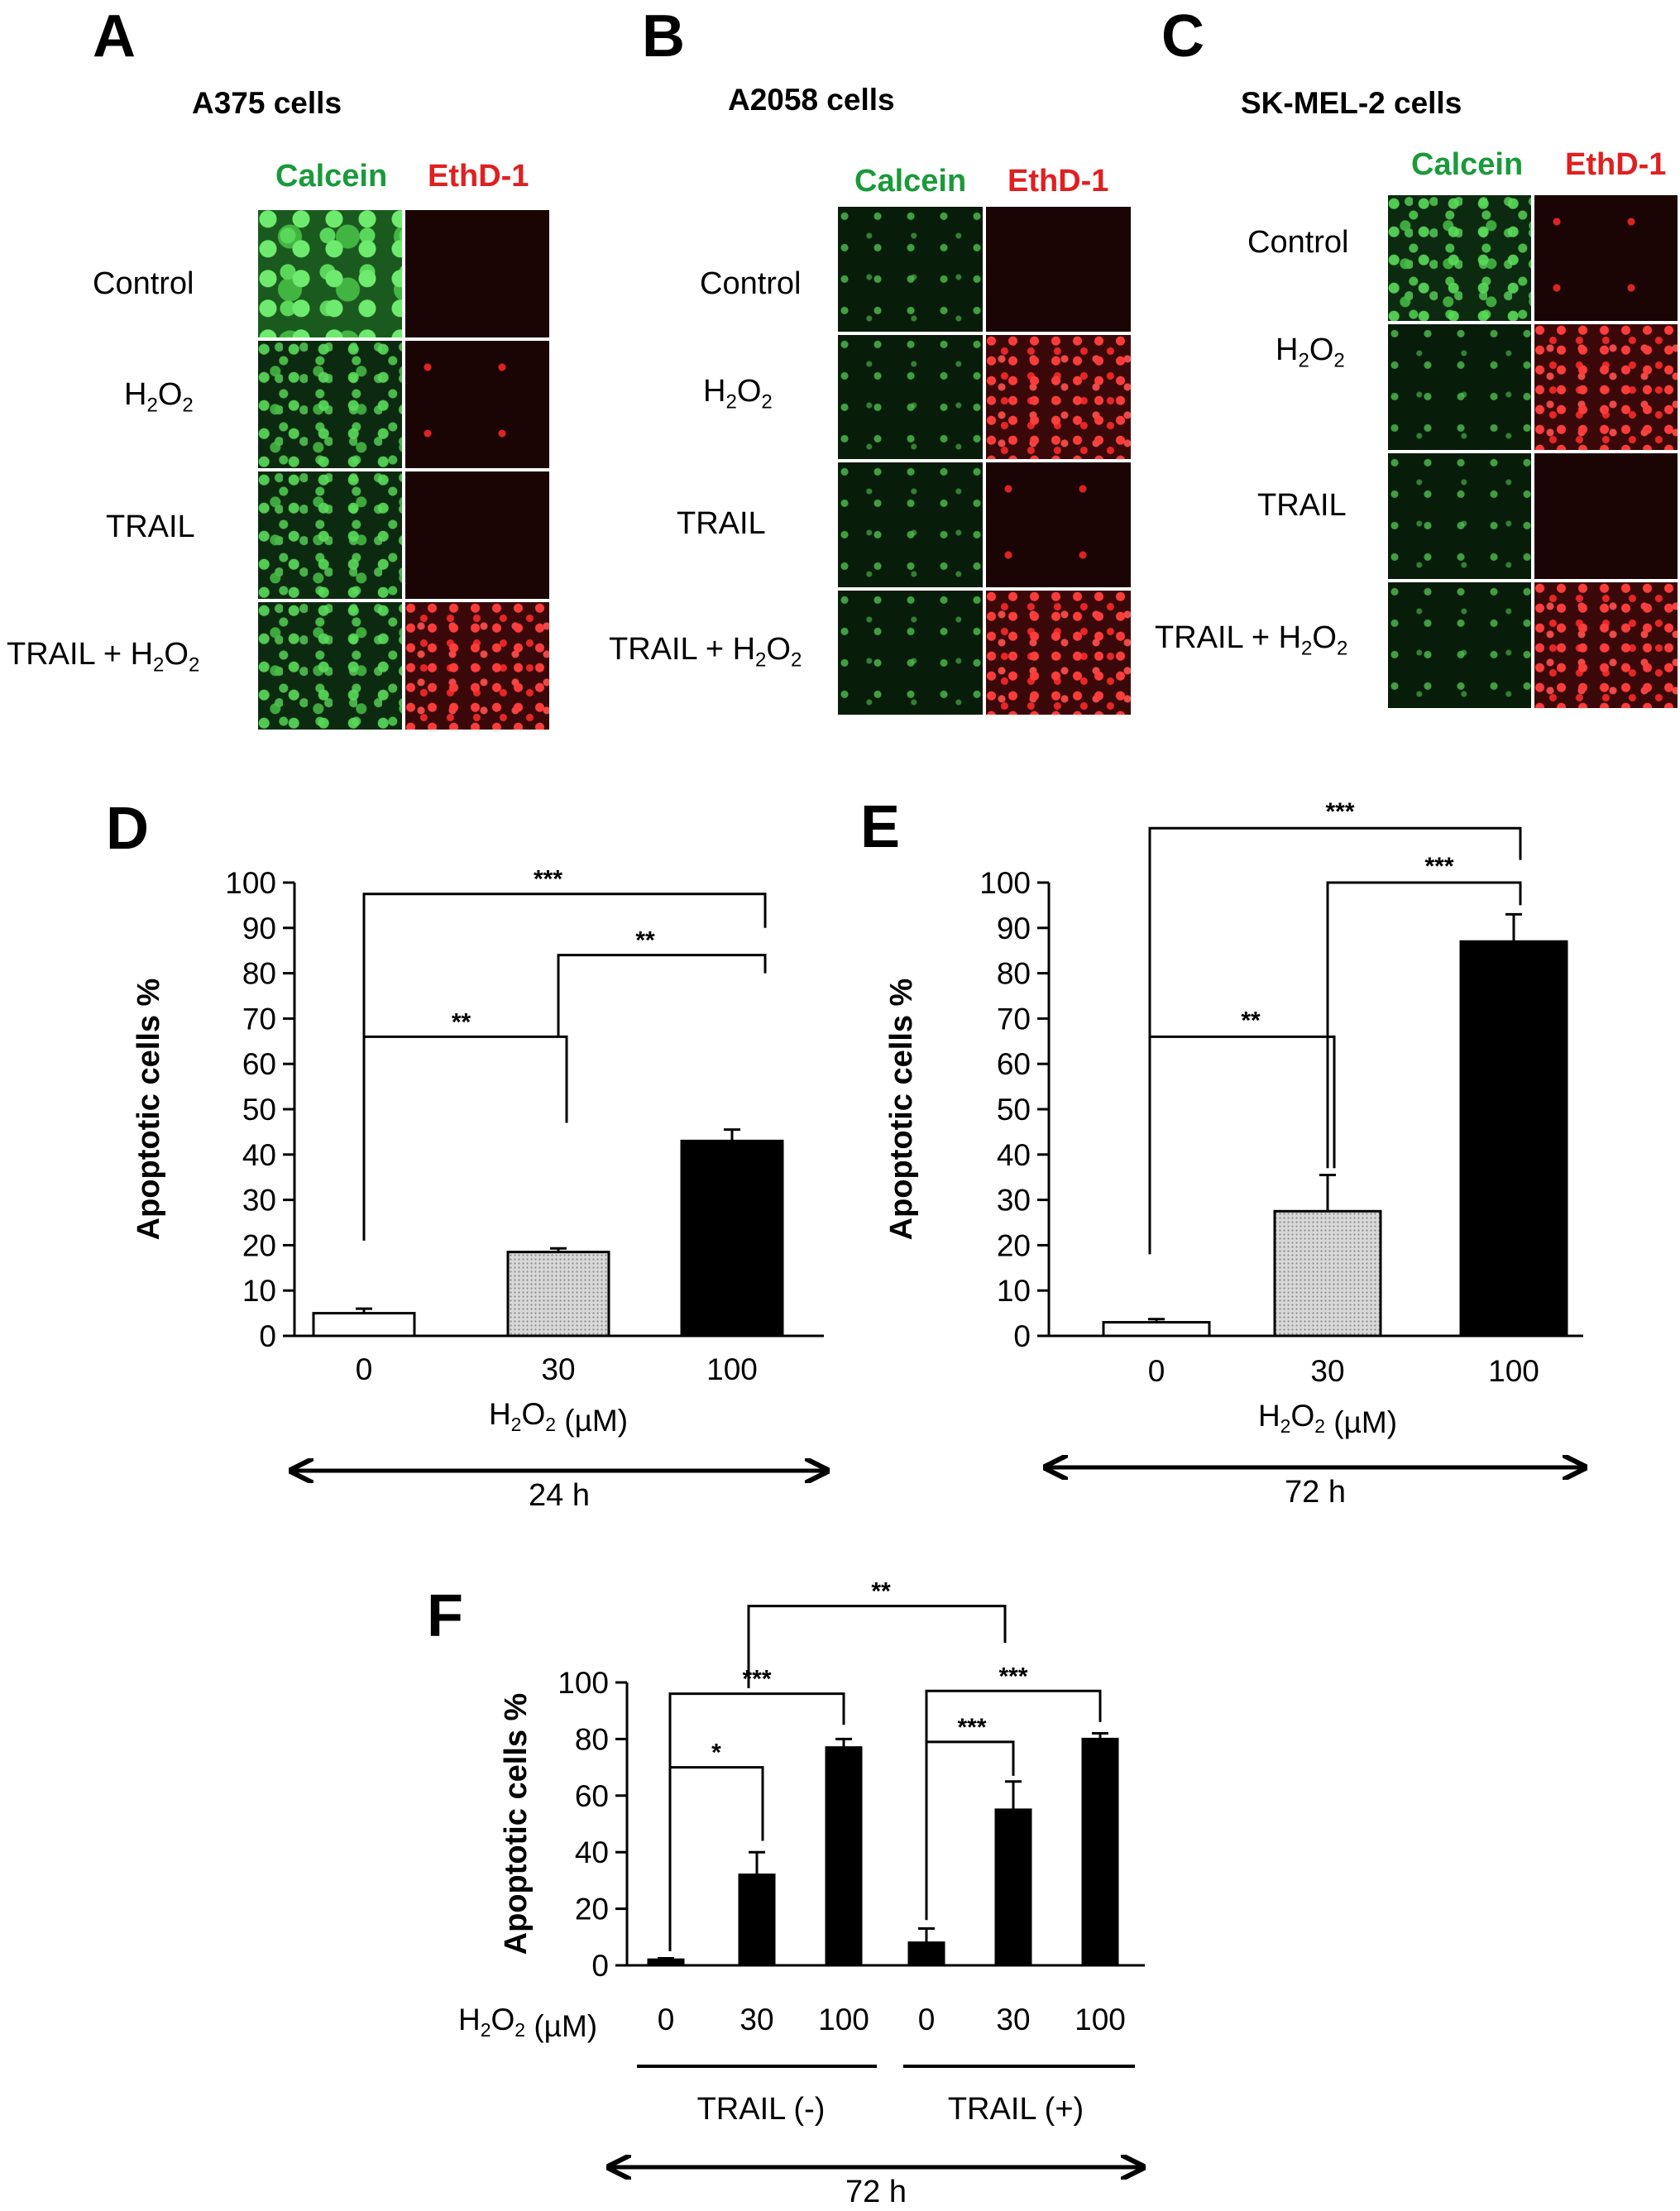  I want to click on y-tick-label-d-10: 100, so click(250, 883).